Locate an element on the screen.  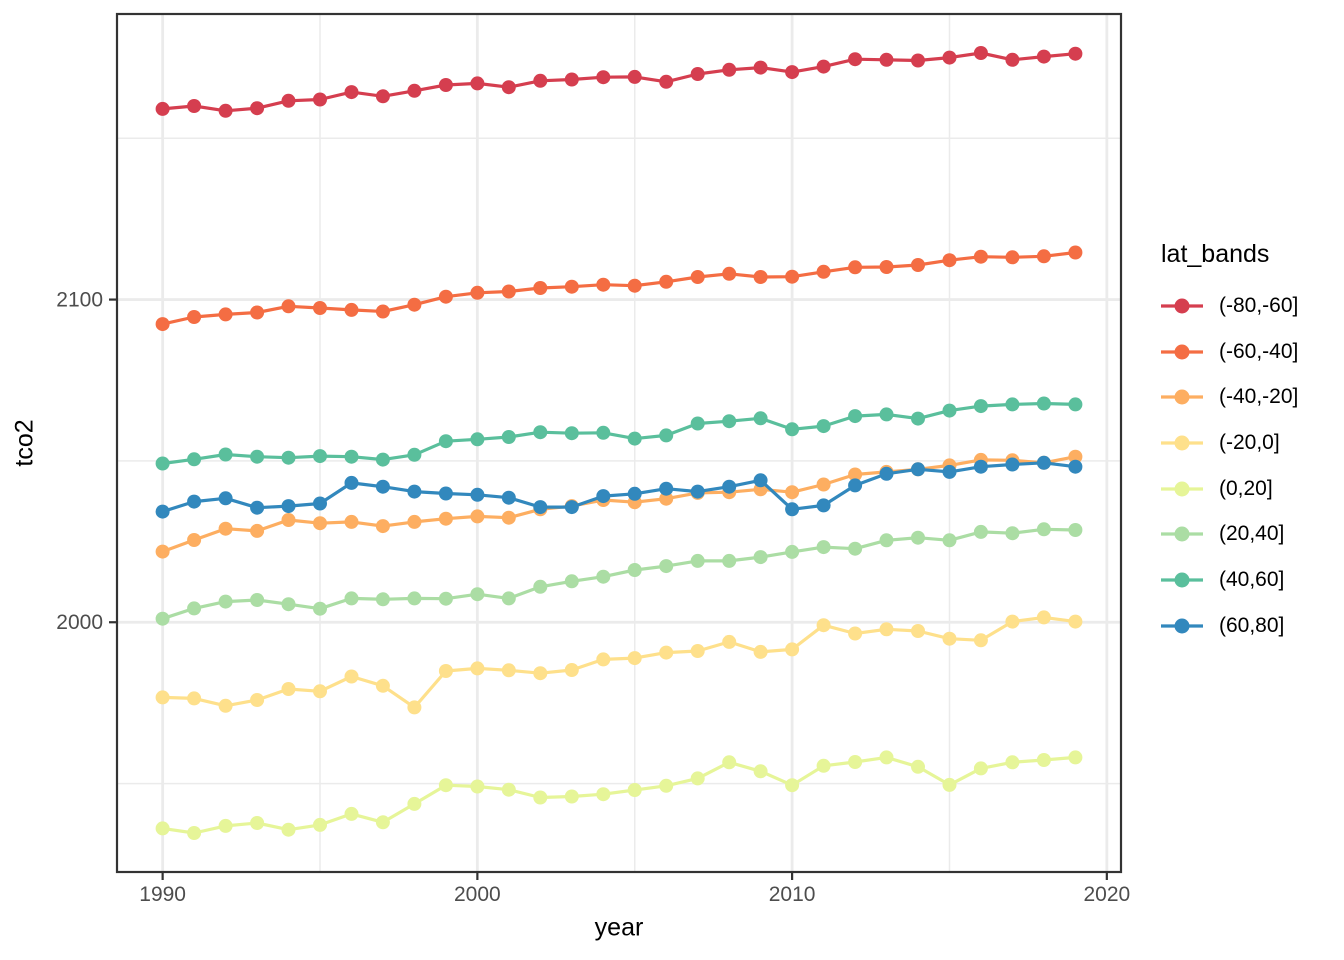
legend-item-4: (0,20] is located at coordinates (1229, 489).